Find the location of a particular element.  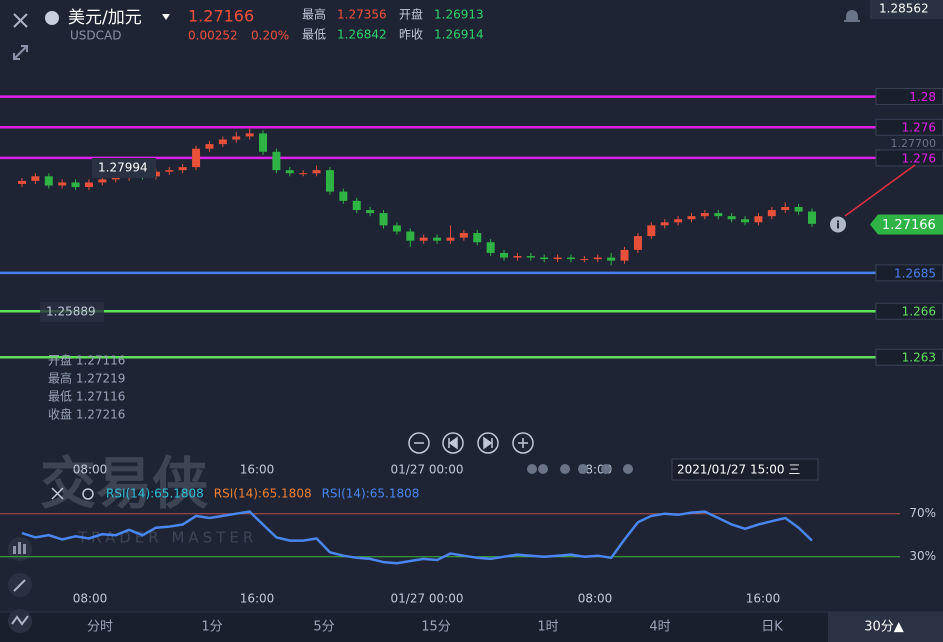

period-tab: 30分▲ is located at coordinates (884, 627).